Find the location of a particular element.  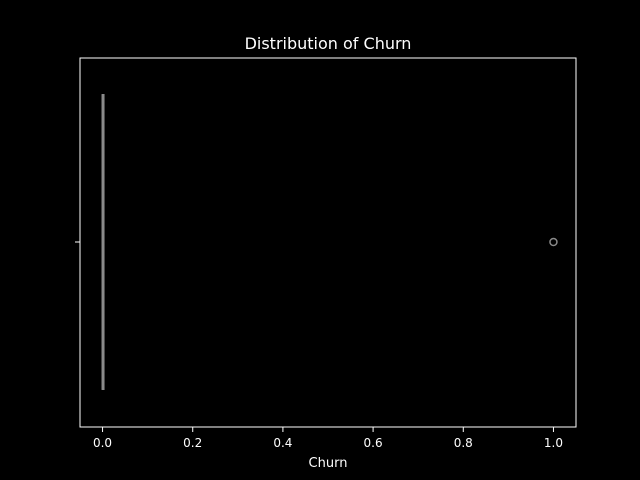

x-tick-label: 0.0 is located at coordinates (102, 443).